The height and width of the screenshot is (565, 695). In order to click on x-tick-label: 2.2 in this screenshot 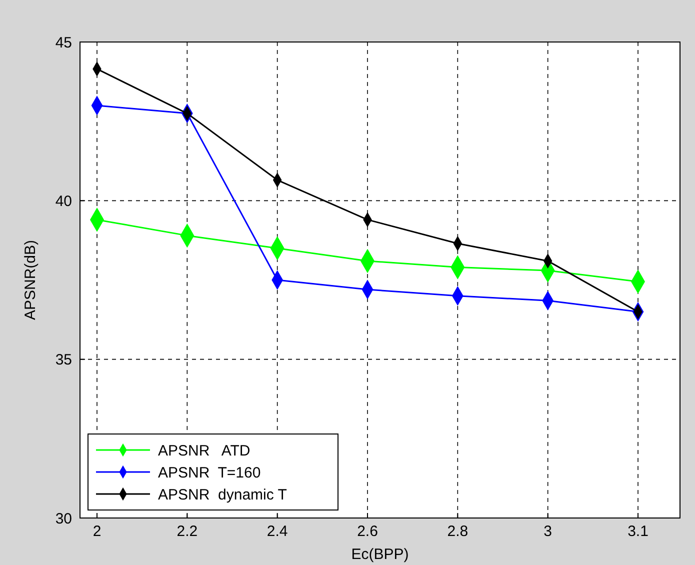, I will do `click(187, 531)`.